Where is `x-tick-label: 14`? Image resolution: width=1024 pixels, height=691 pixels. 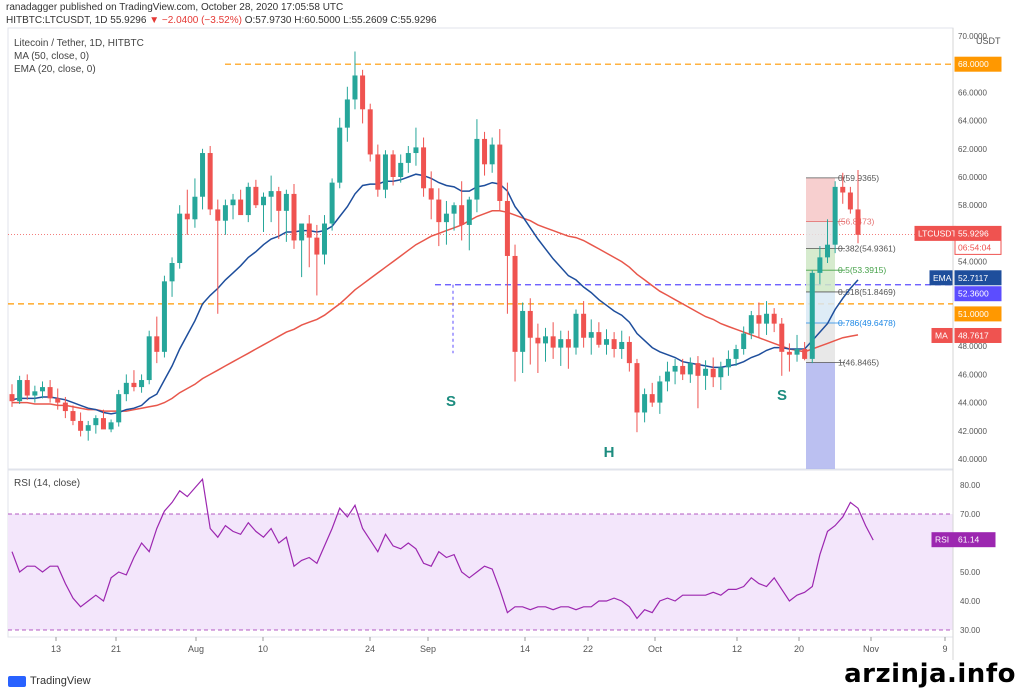 x-tick-label: 14 is located at coordinates (525, 649).